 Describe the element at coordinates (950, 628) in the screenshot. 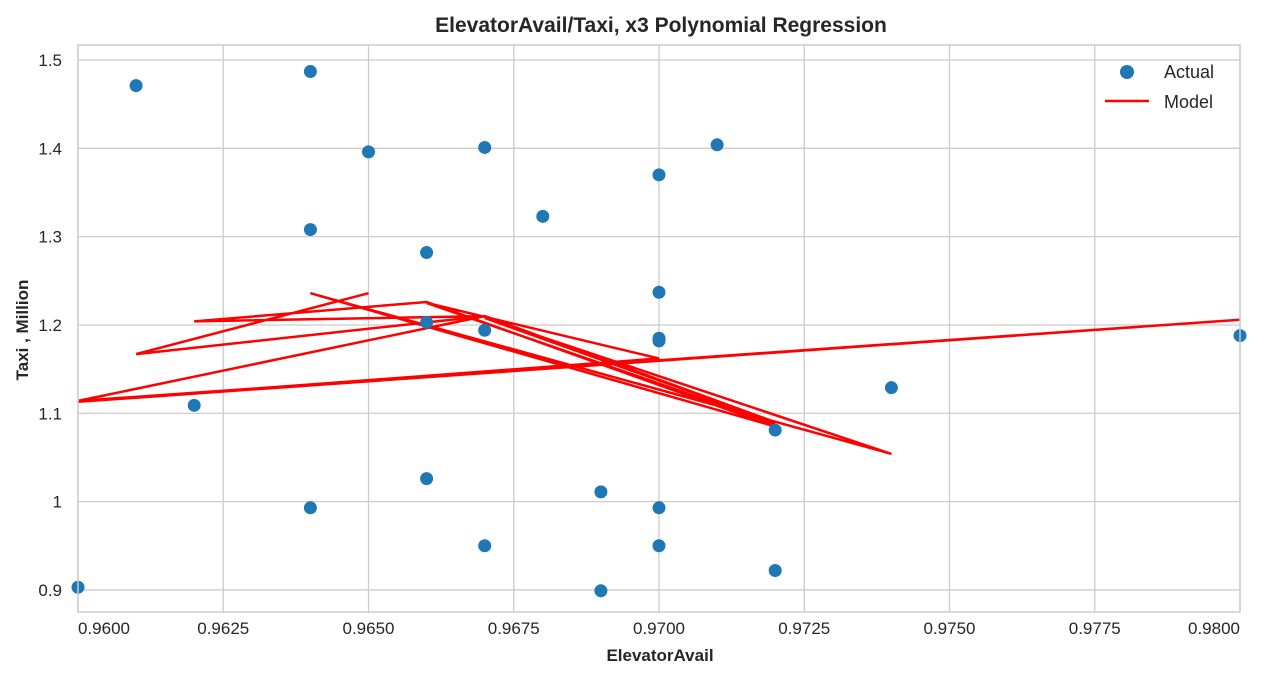

I see `x-tick-label: 0.9750` at that location.